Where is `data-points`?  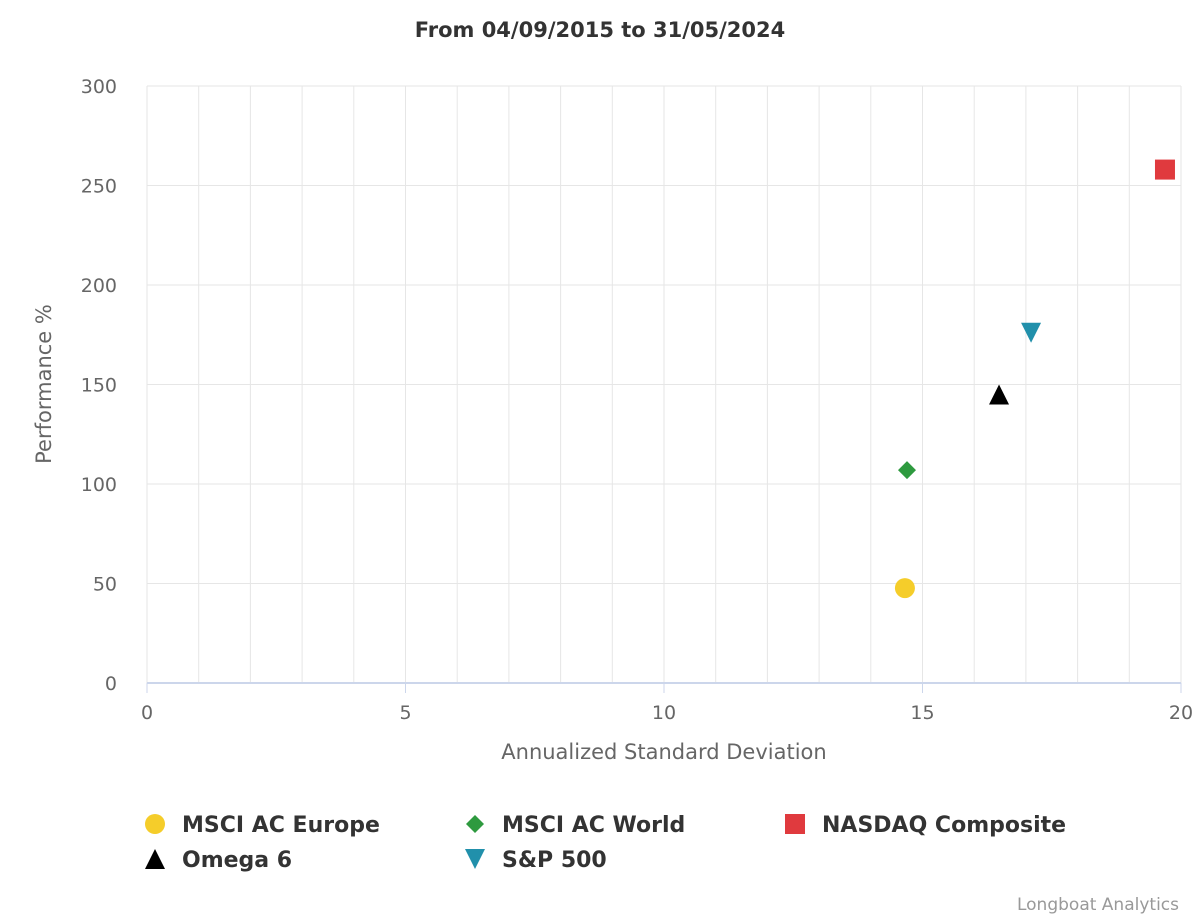 data-points is located at coordinates (1034, 379).